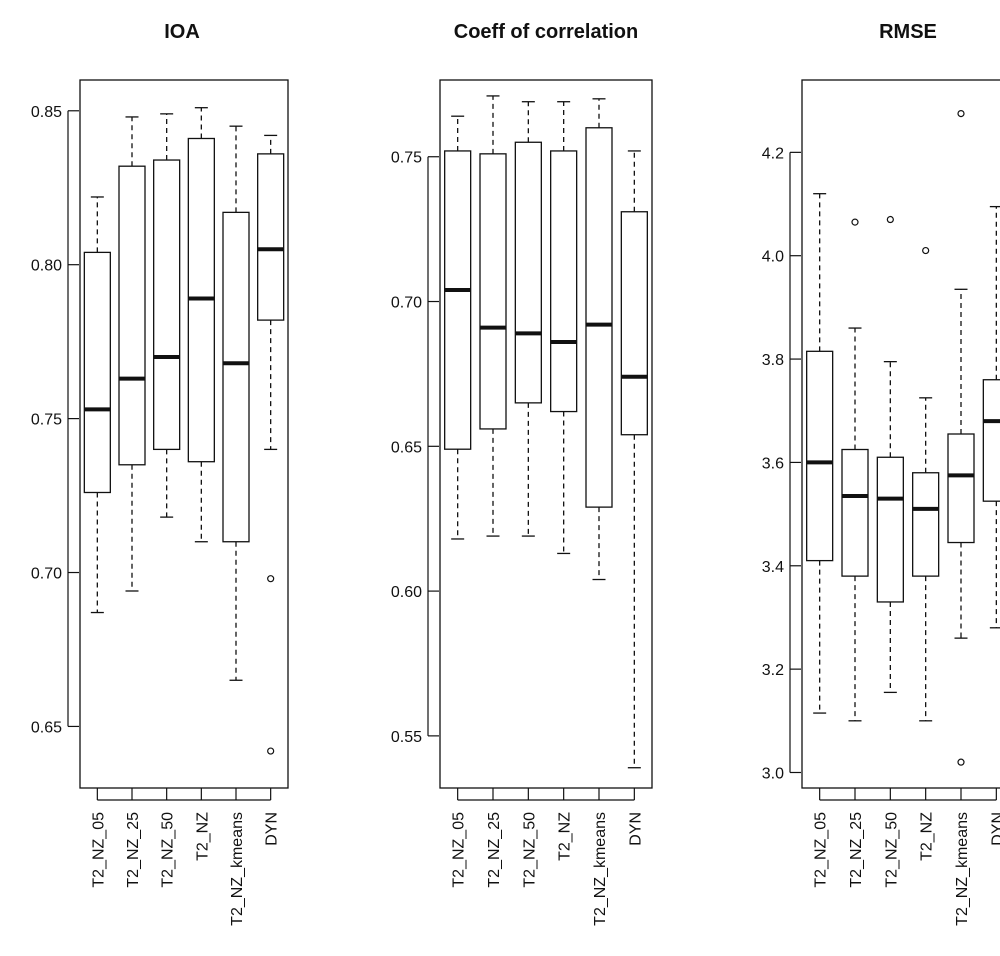 The image size is (1000, 956). I want to click on y-tick-label: 3.6, so click(773, 463).